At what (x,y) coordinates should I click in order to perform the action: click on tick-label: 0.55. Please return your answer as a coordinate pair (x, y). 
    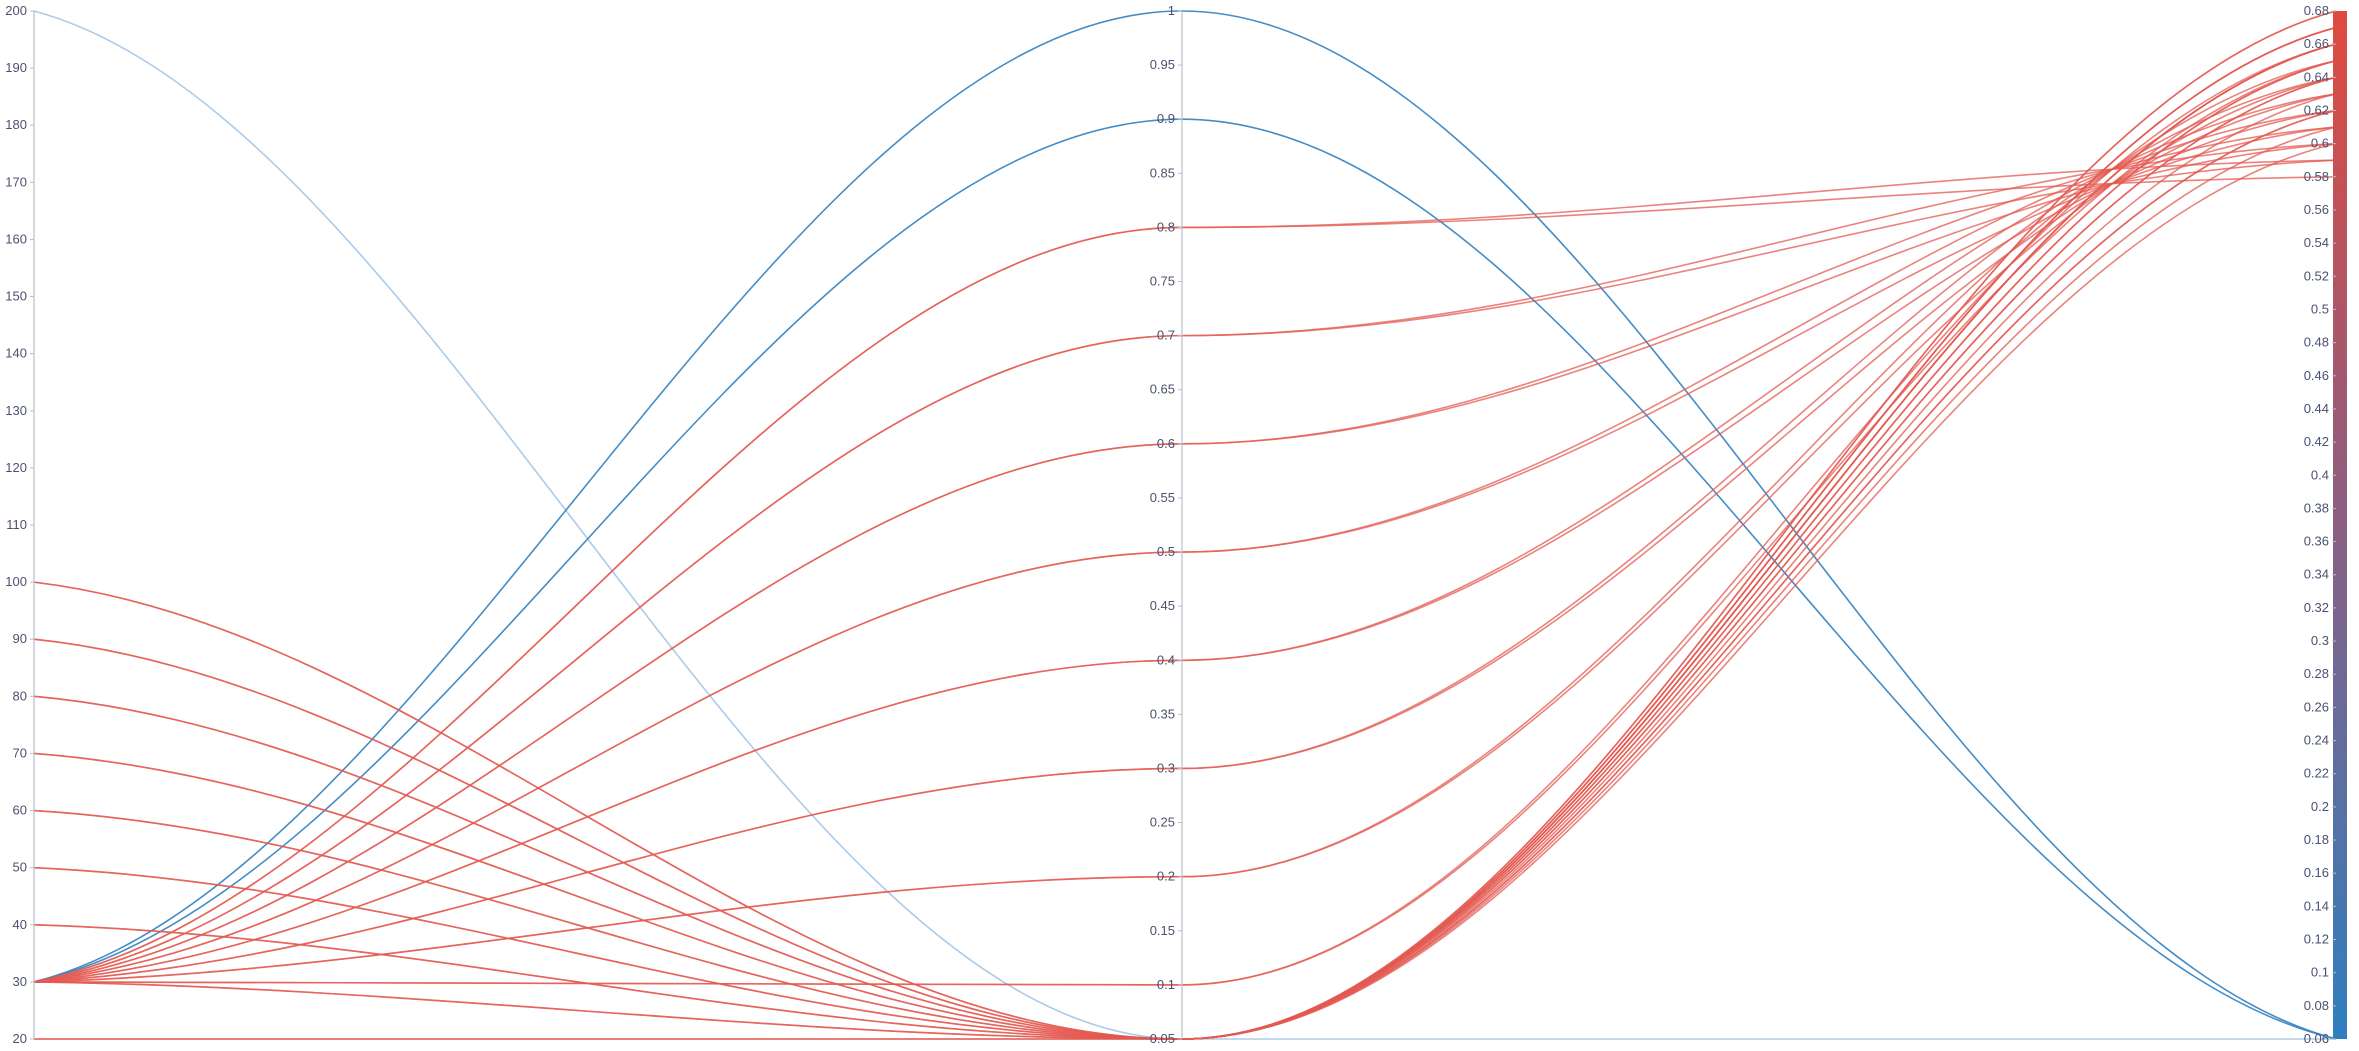
    Looking at the image, I should click on (1162, 497).